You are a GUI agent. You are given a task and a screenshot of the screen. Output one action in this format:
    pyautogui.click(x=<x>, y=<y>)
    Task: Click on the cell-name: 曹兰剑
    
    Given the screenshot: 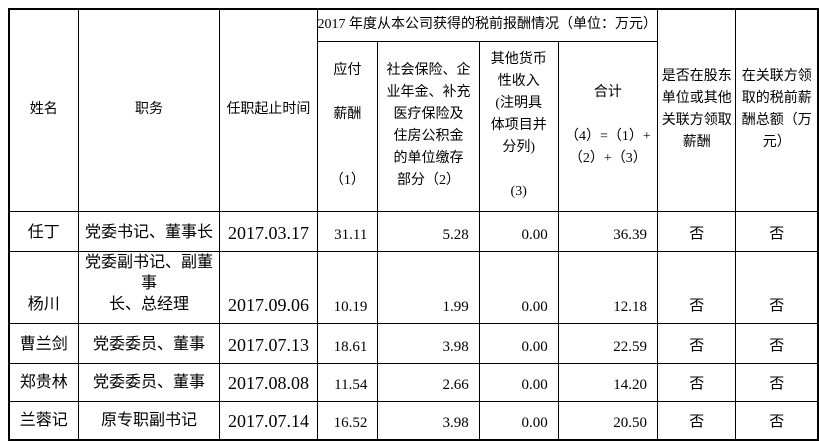 What is the action you would take?
    pyautogui.click(x=43, y=343)
    